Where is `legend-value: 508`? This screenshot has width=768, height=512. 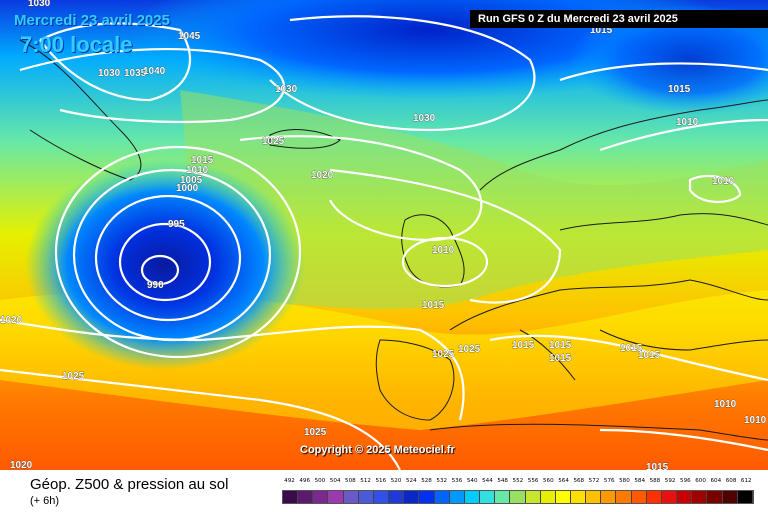 legend-value: 508 is located at coordinates (350, 481).